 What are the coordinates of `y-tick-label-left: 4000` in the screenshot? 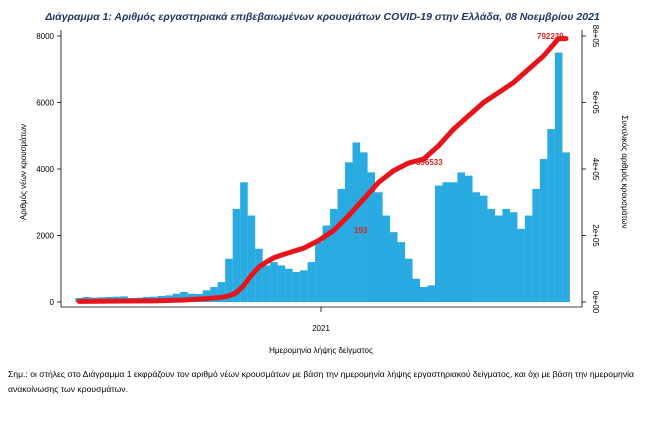 It's located at (45, 169).